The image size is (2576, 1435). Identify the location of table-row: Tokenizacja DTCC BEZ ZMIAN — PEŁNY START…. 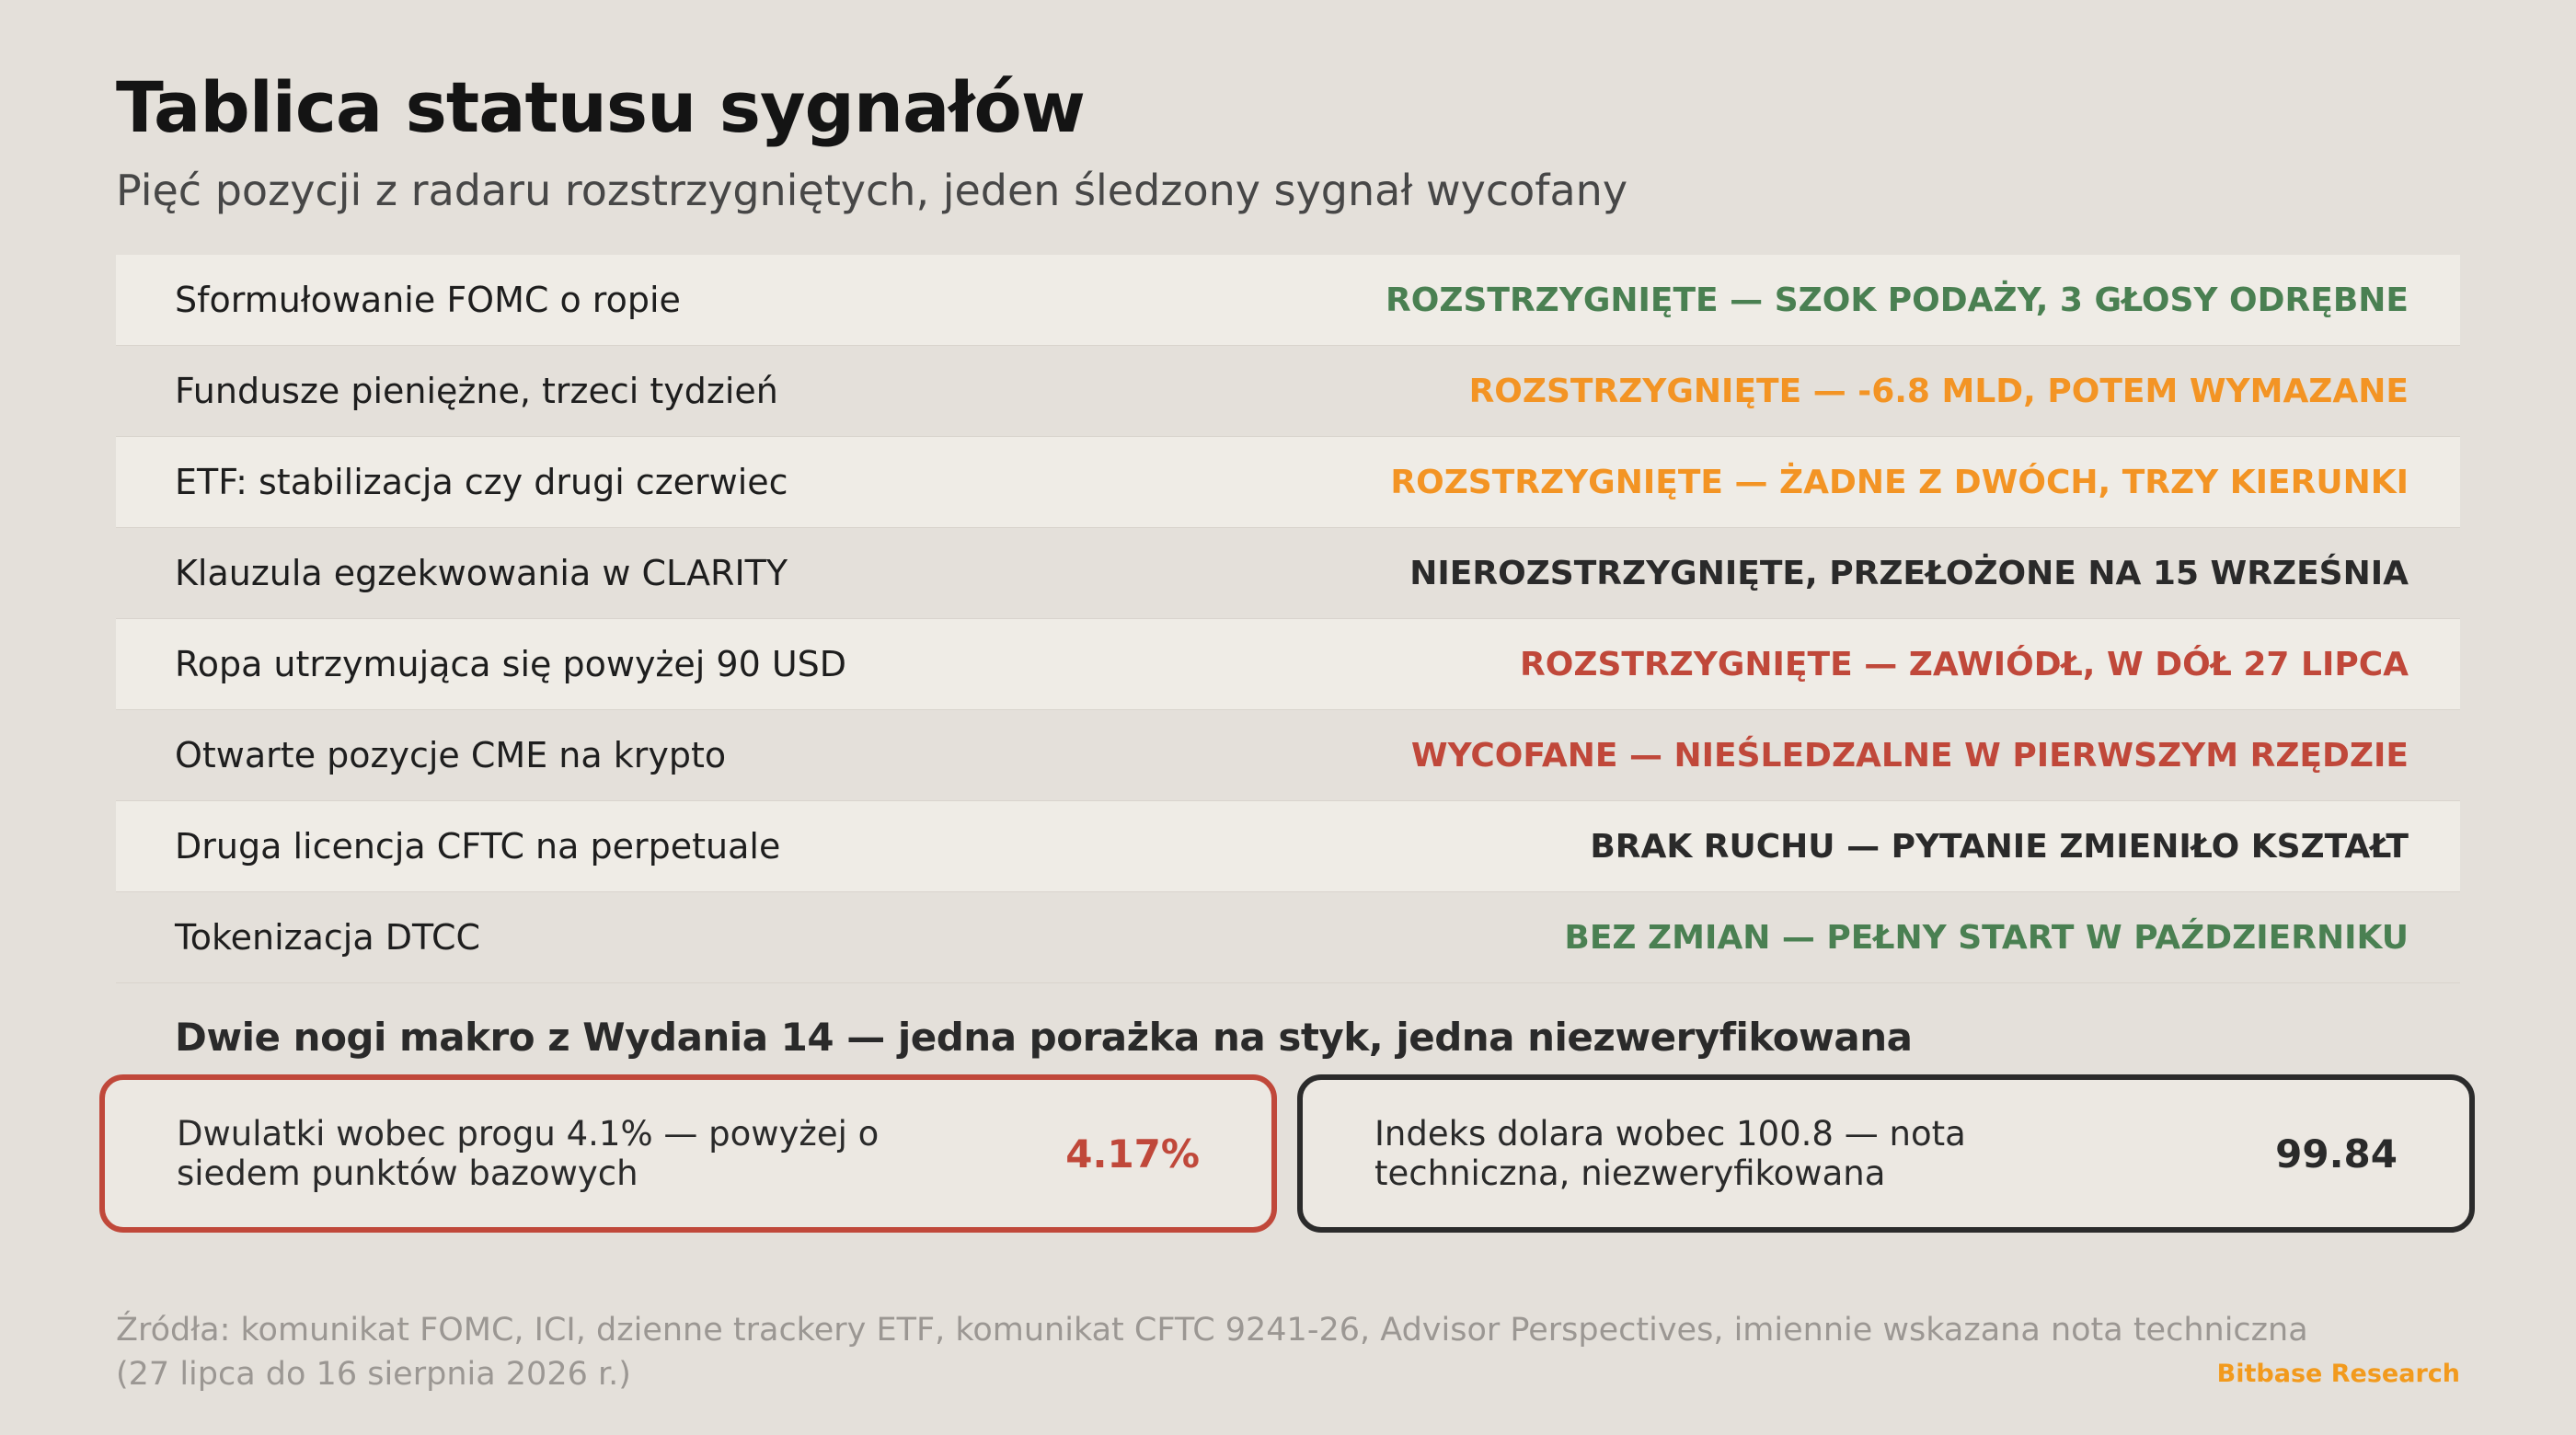
(1288, 937).